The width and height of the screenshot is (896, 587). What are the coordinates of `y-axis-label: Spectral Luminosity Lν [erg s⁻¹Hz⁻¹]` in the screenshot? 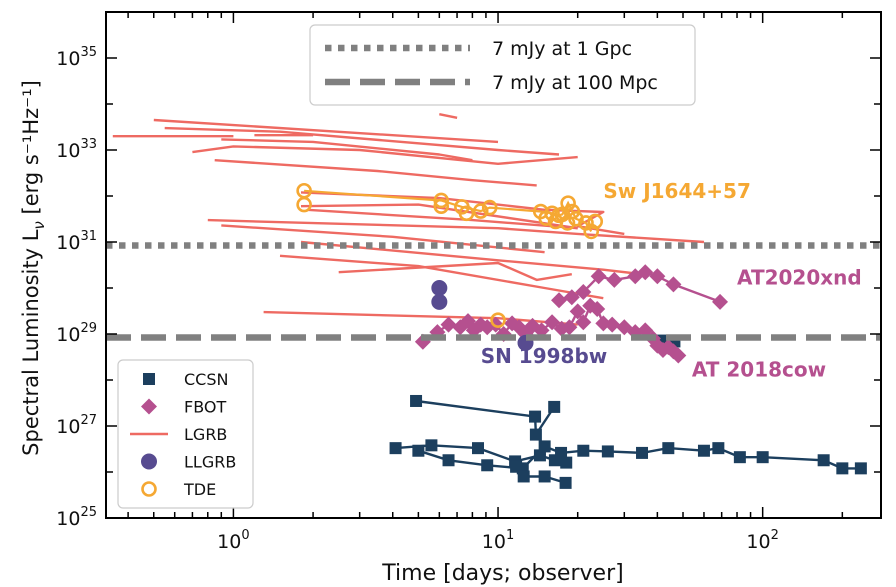 It's located at (33, 268).